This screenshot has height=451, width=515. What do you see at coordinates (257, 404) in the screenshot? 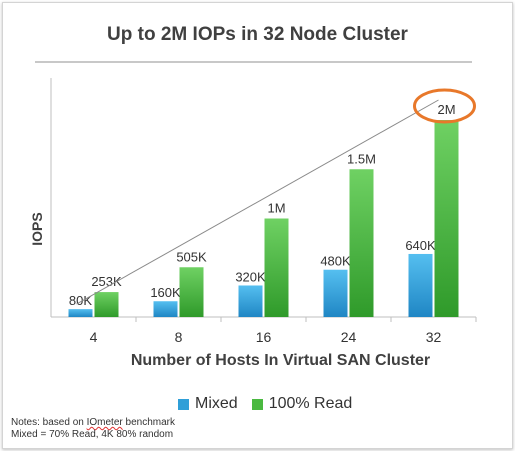
I see `legend-swatch-read` at bounding box center [257, 404].